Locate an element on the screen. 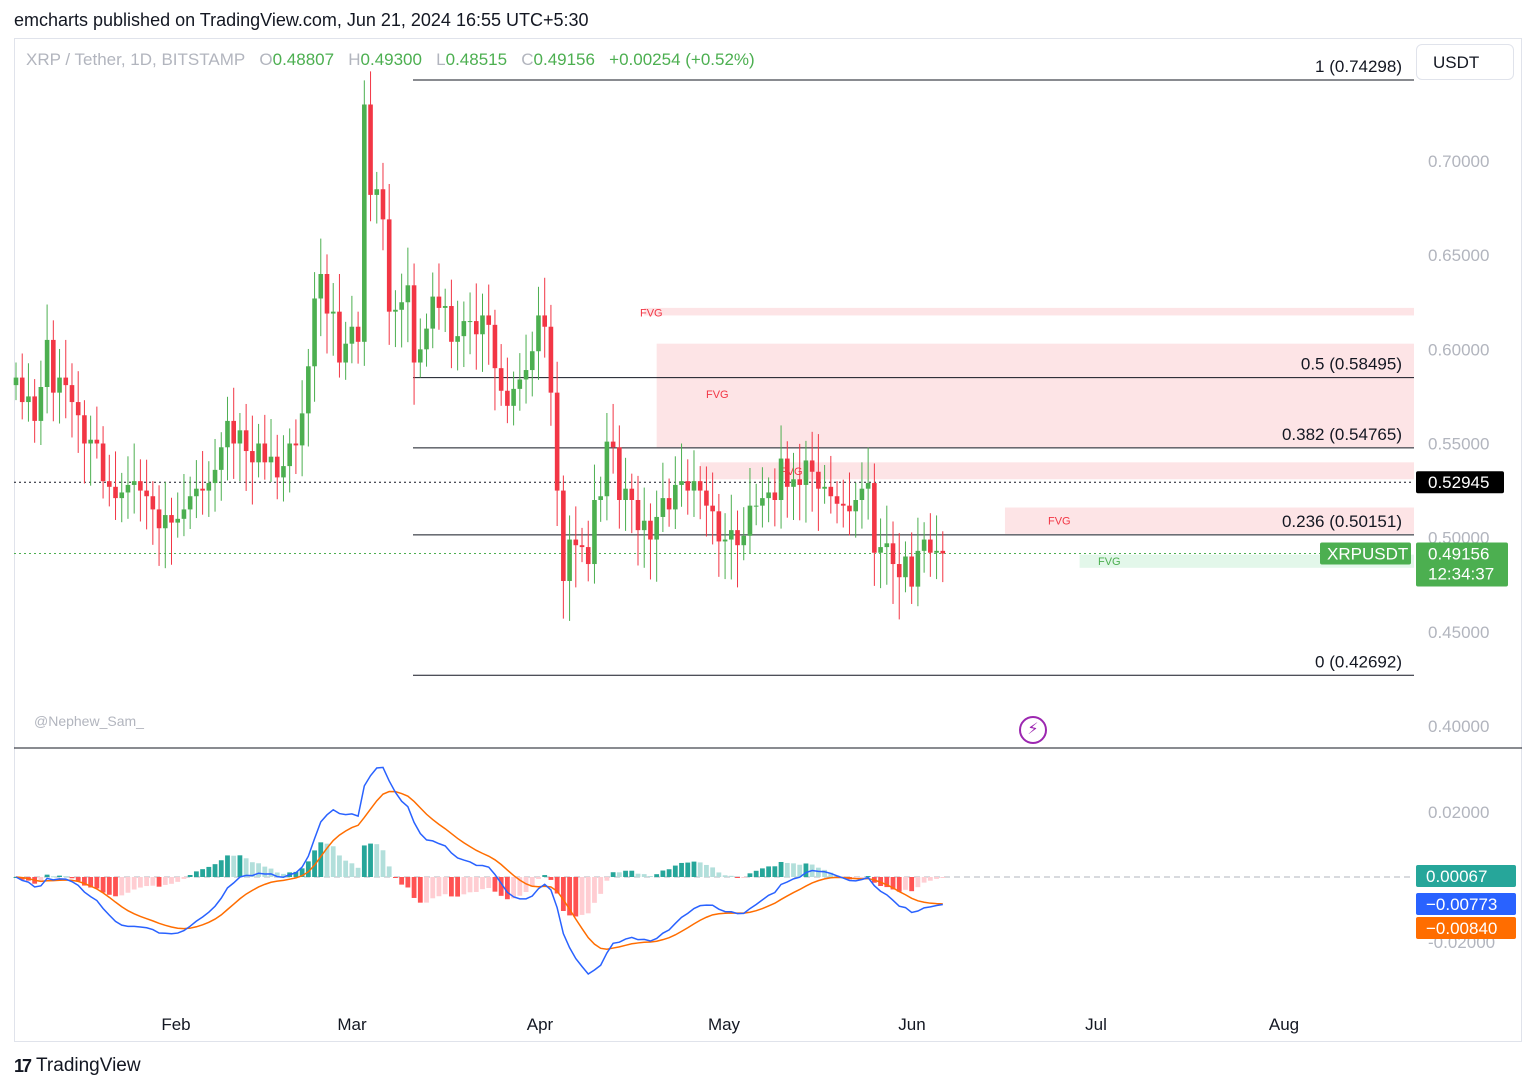 Image resolution: width=1536 pixels, height=1092 pixels. symbol-price-label: XRPUSDT is located at coordinates (1367, 554).